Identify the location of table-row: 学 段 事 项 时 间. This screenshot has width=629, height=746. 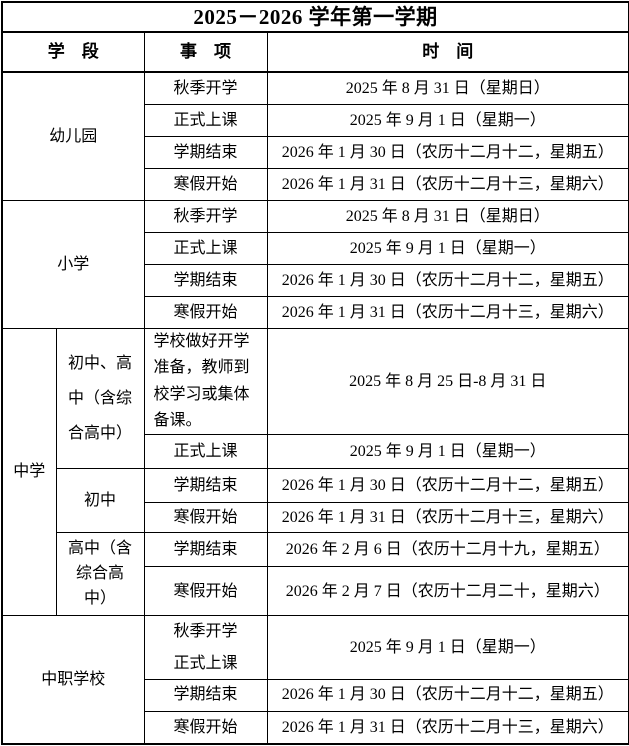
(315, 52).